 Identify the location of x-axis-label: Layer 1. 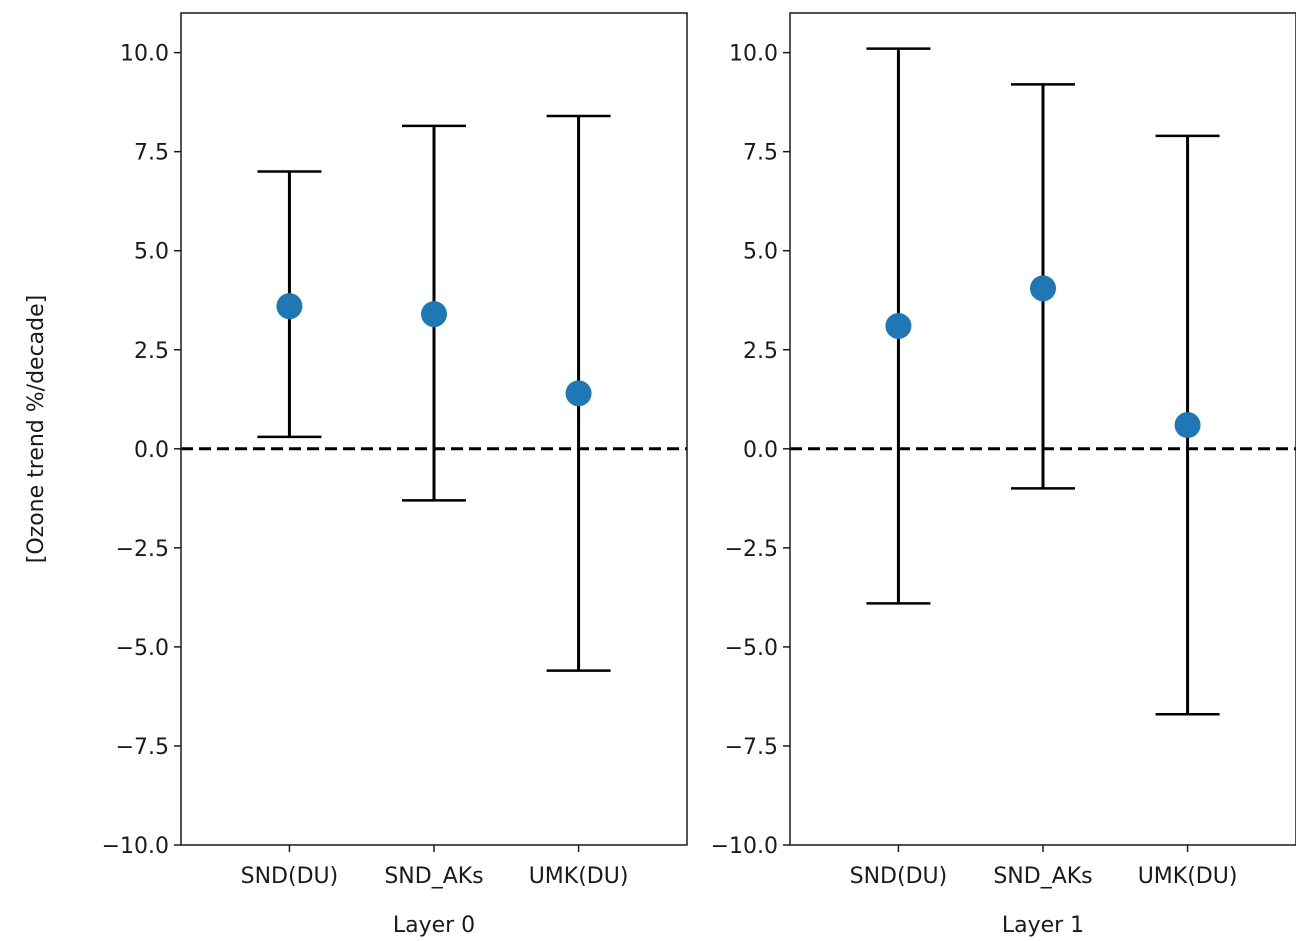
(1043, 925).